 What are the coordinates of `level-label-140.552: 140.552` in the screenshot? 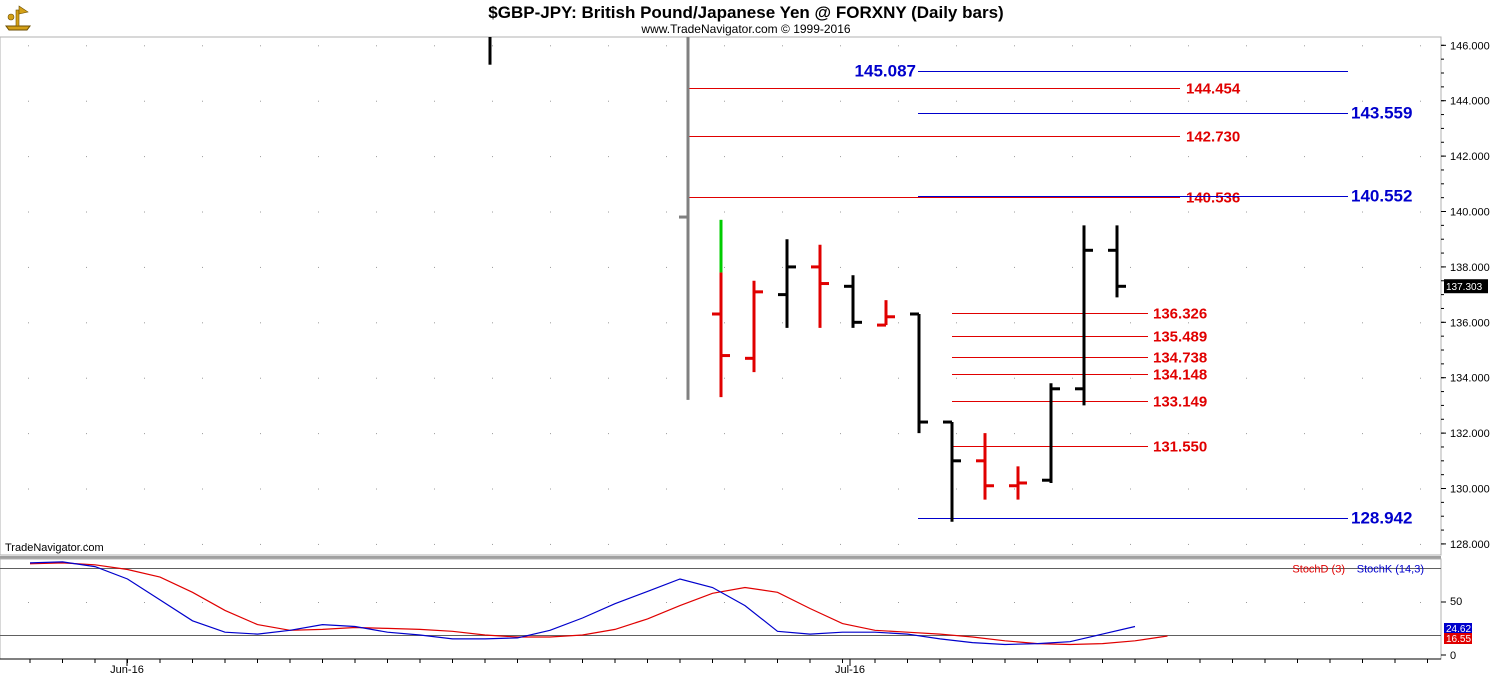 It's located at (1381, 196).